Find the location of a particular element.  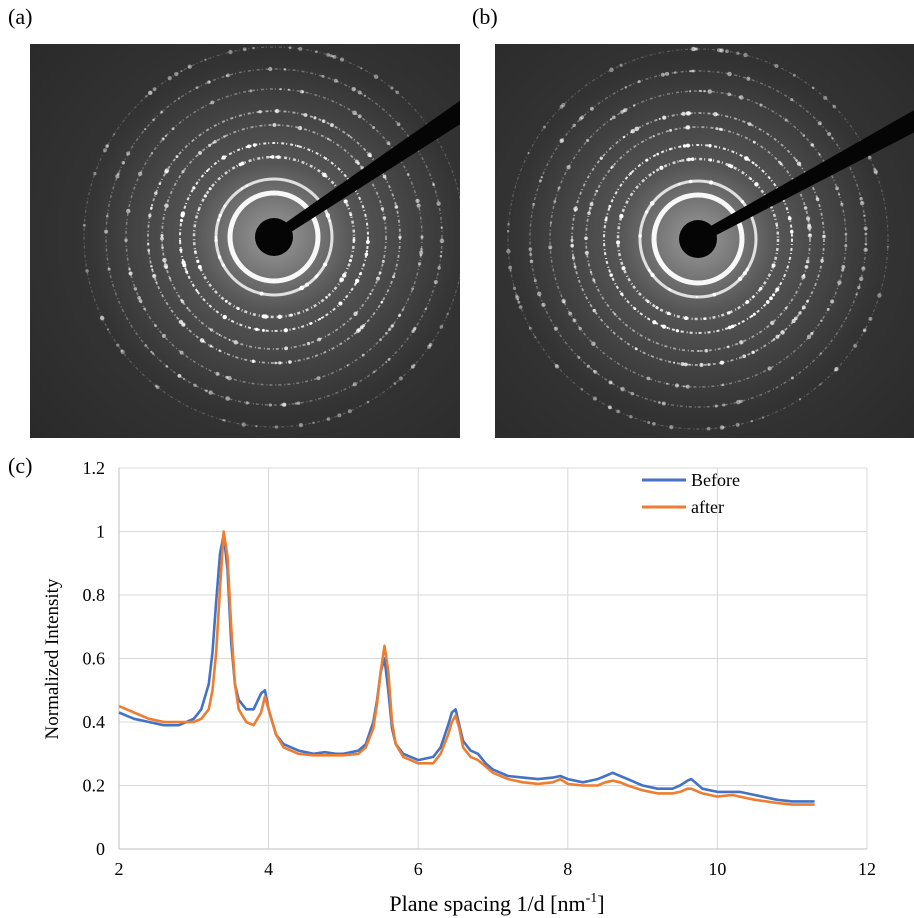

beam-stop-arm is located at coordinates (365, 171).